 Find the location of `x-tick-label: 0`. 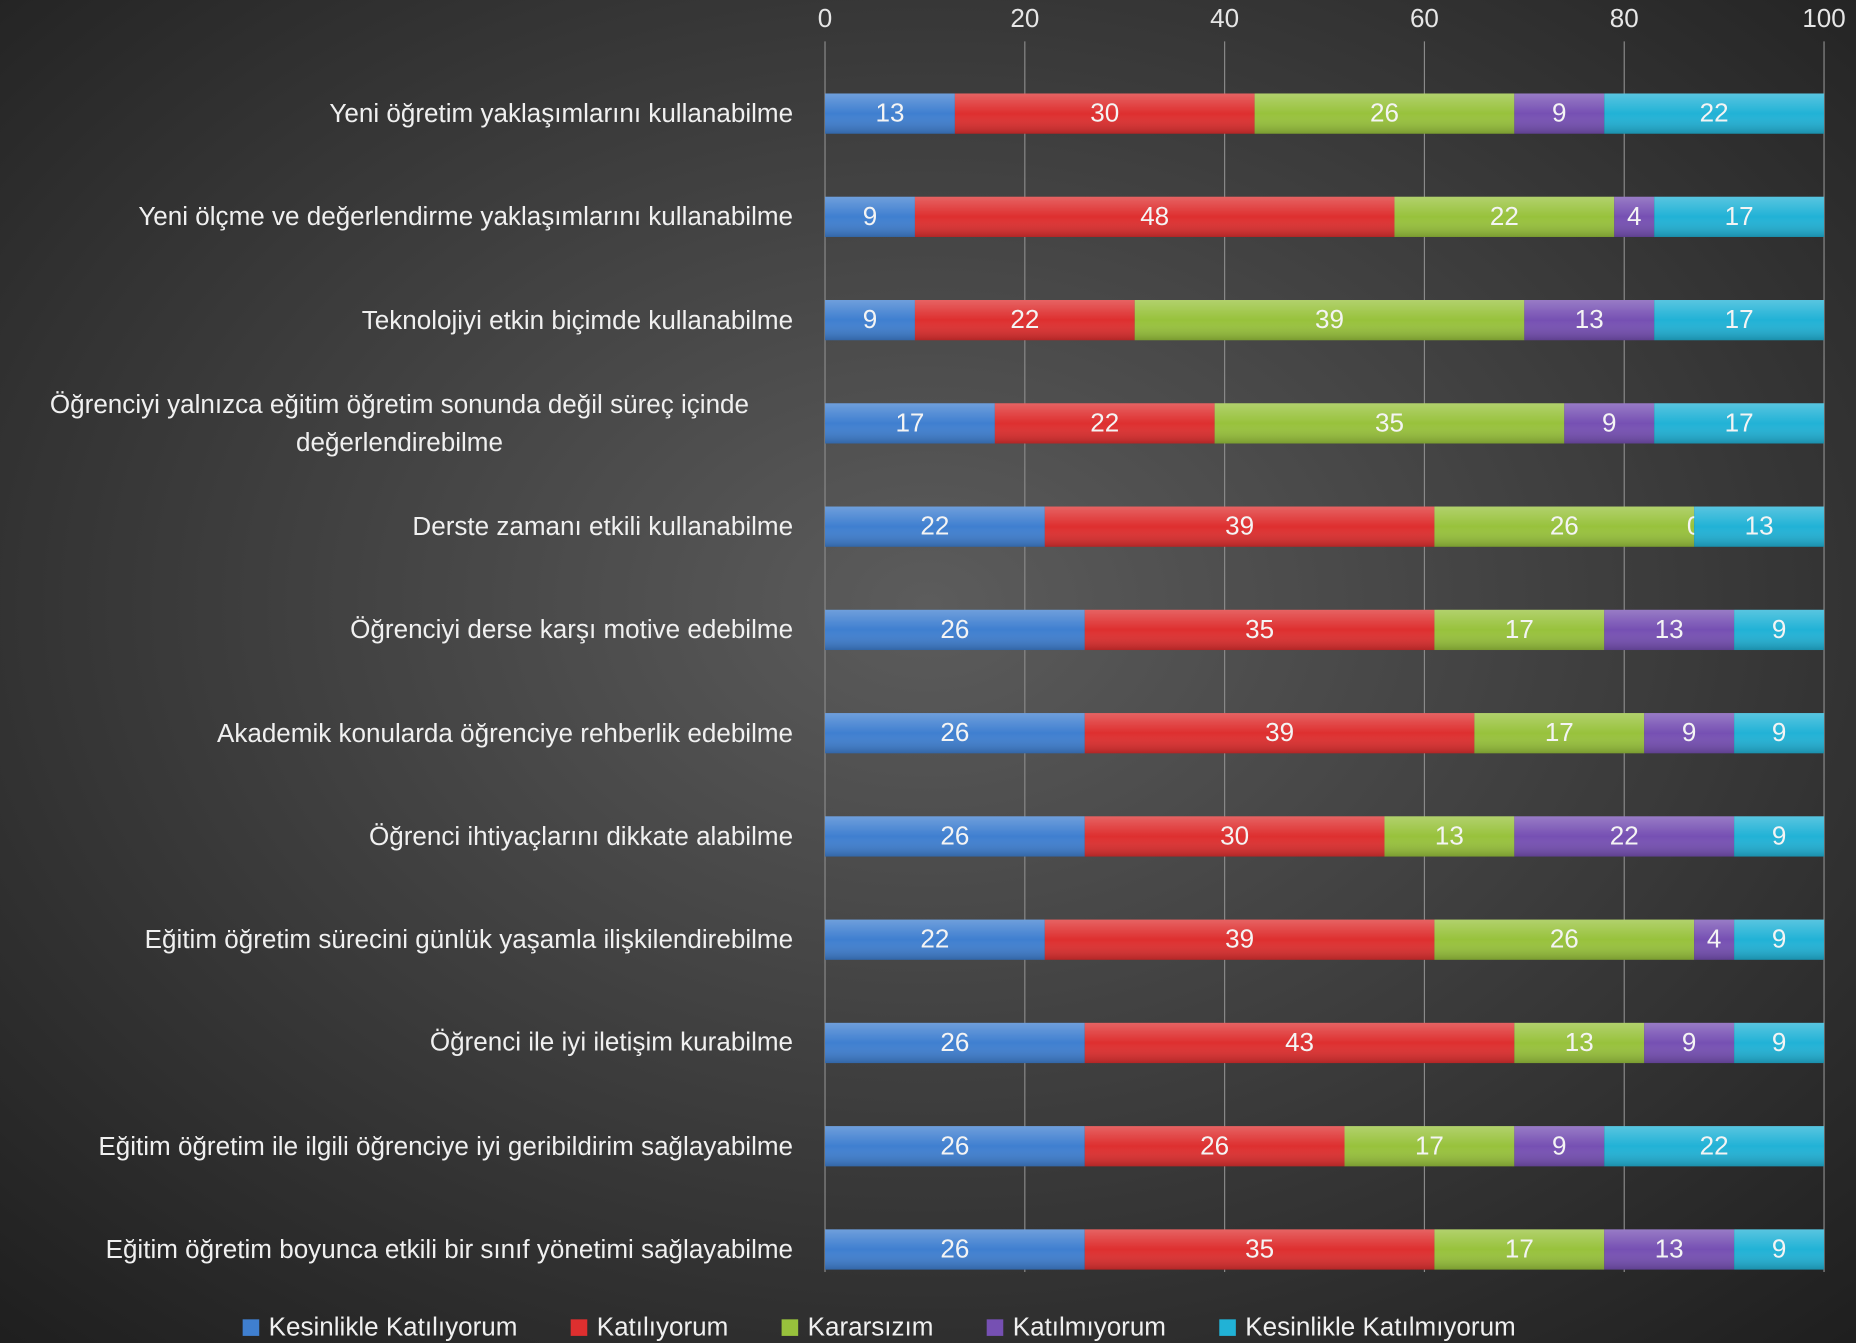

x-tick-label: 0 is located at coordinates (825, 18).